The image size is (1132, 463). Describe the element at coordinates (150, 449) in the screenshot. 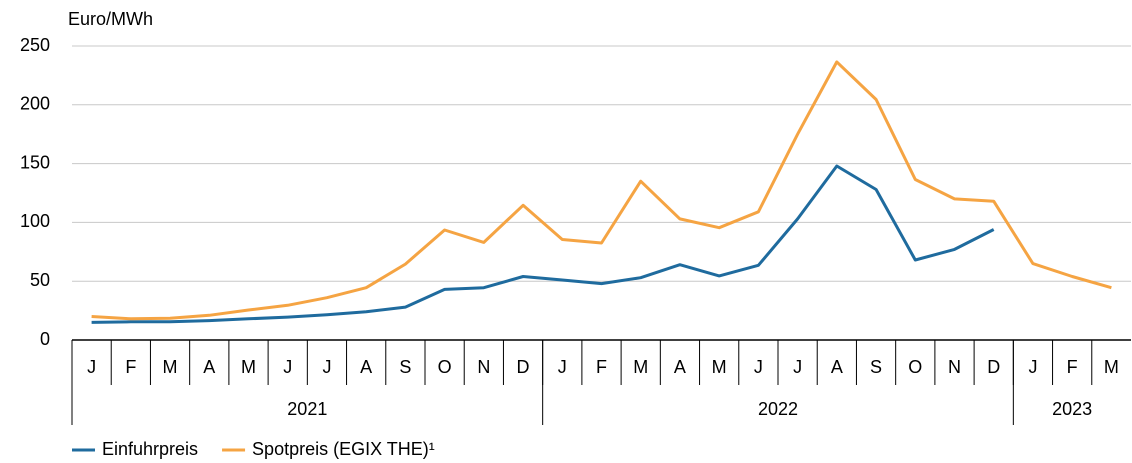

I see `legend-label: Einfuhrpreis` at that location.